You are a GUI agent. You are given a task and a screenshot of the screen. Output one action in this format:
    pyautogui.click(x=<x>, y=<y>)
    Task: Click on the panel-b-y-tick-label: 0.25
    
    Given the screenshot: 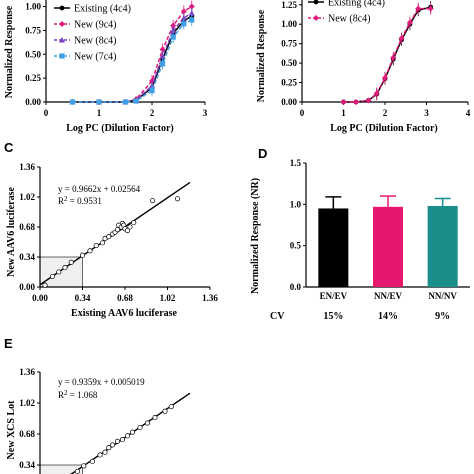 What is the action you would take?
    pyautogui.click(x=289, y=83)
    